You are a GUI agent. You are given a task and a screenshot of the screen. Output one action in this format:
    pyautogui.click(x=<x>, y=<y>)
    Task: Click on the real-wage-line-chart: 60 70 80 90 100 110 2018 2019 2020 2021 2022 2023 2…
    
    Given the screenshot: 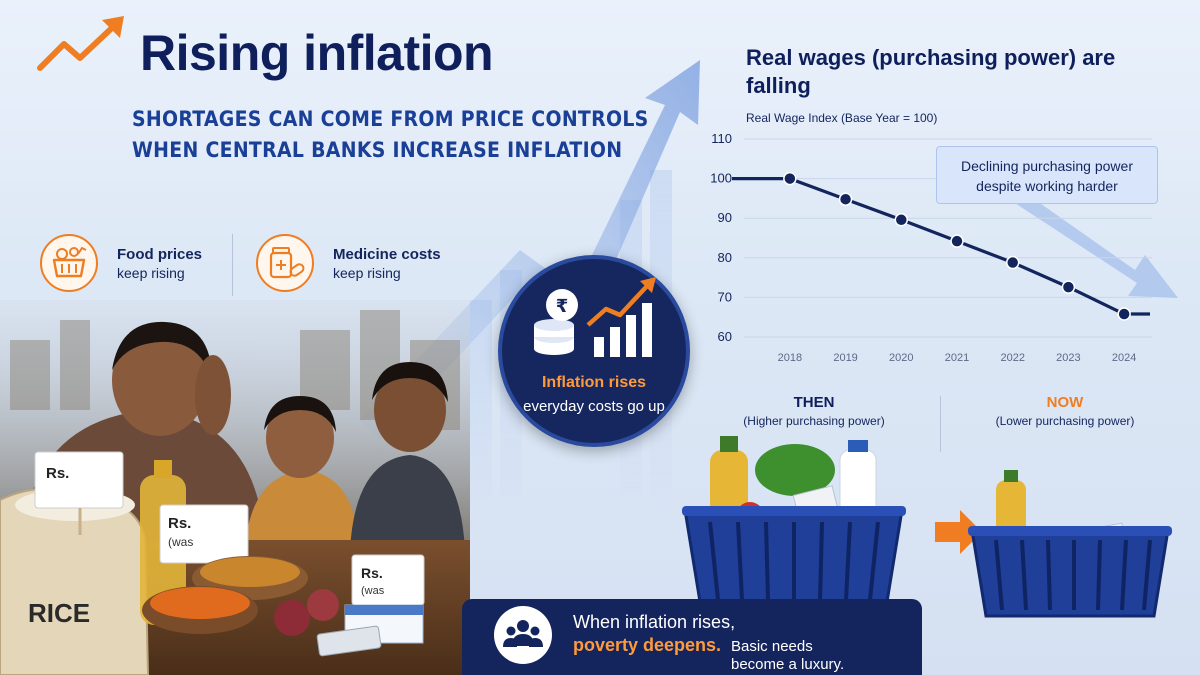 What is the action you would take?
    pyautogui.click(x=931, y=247)
    